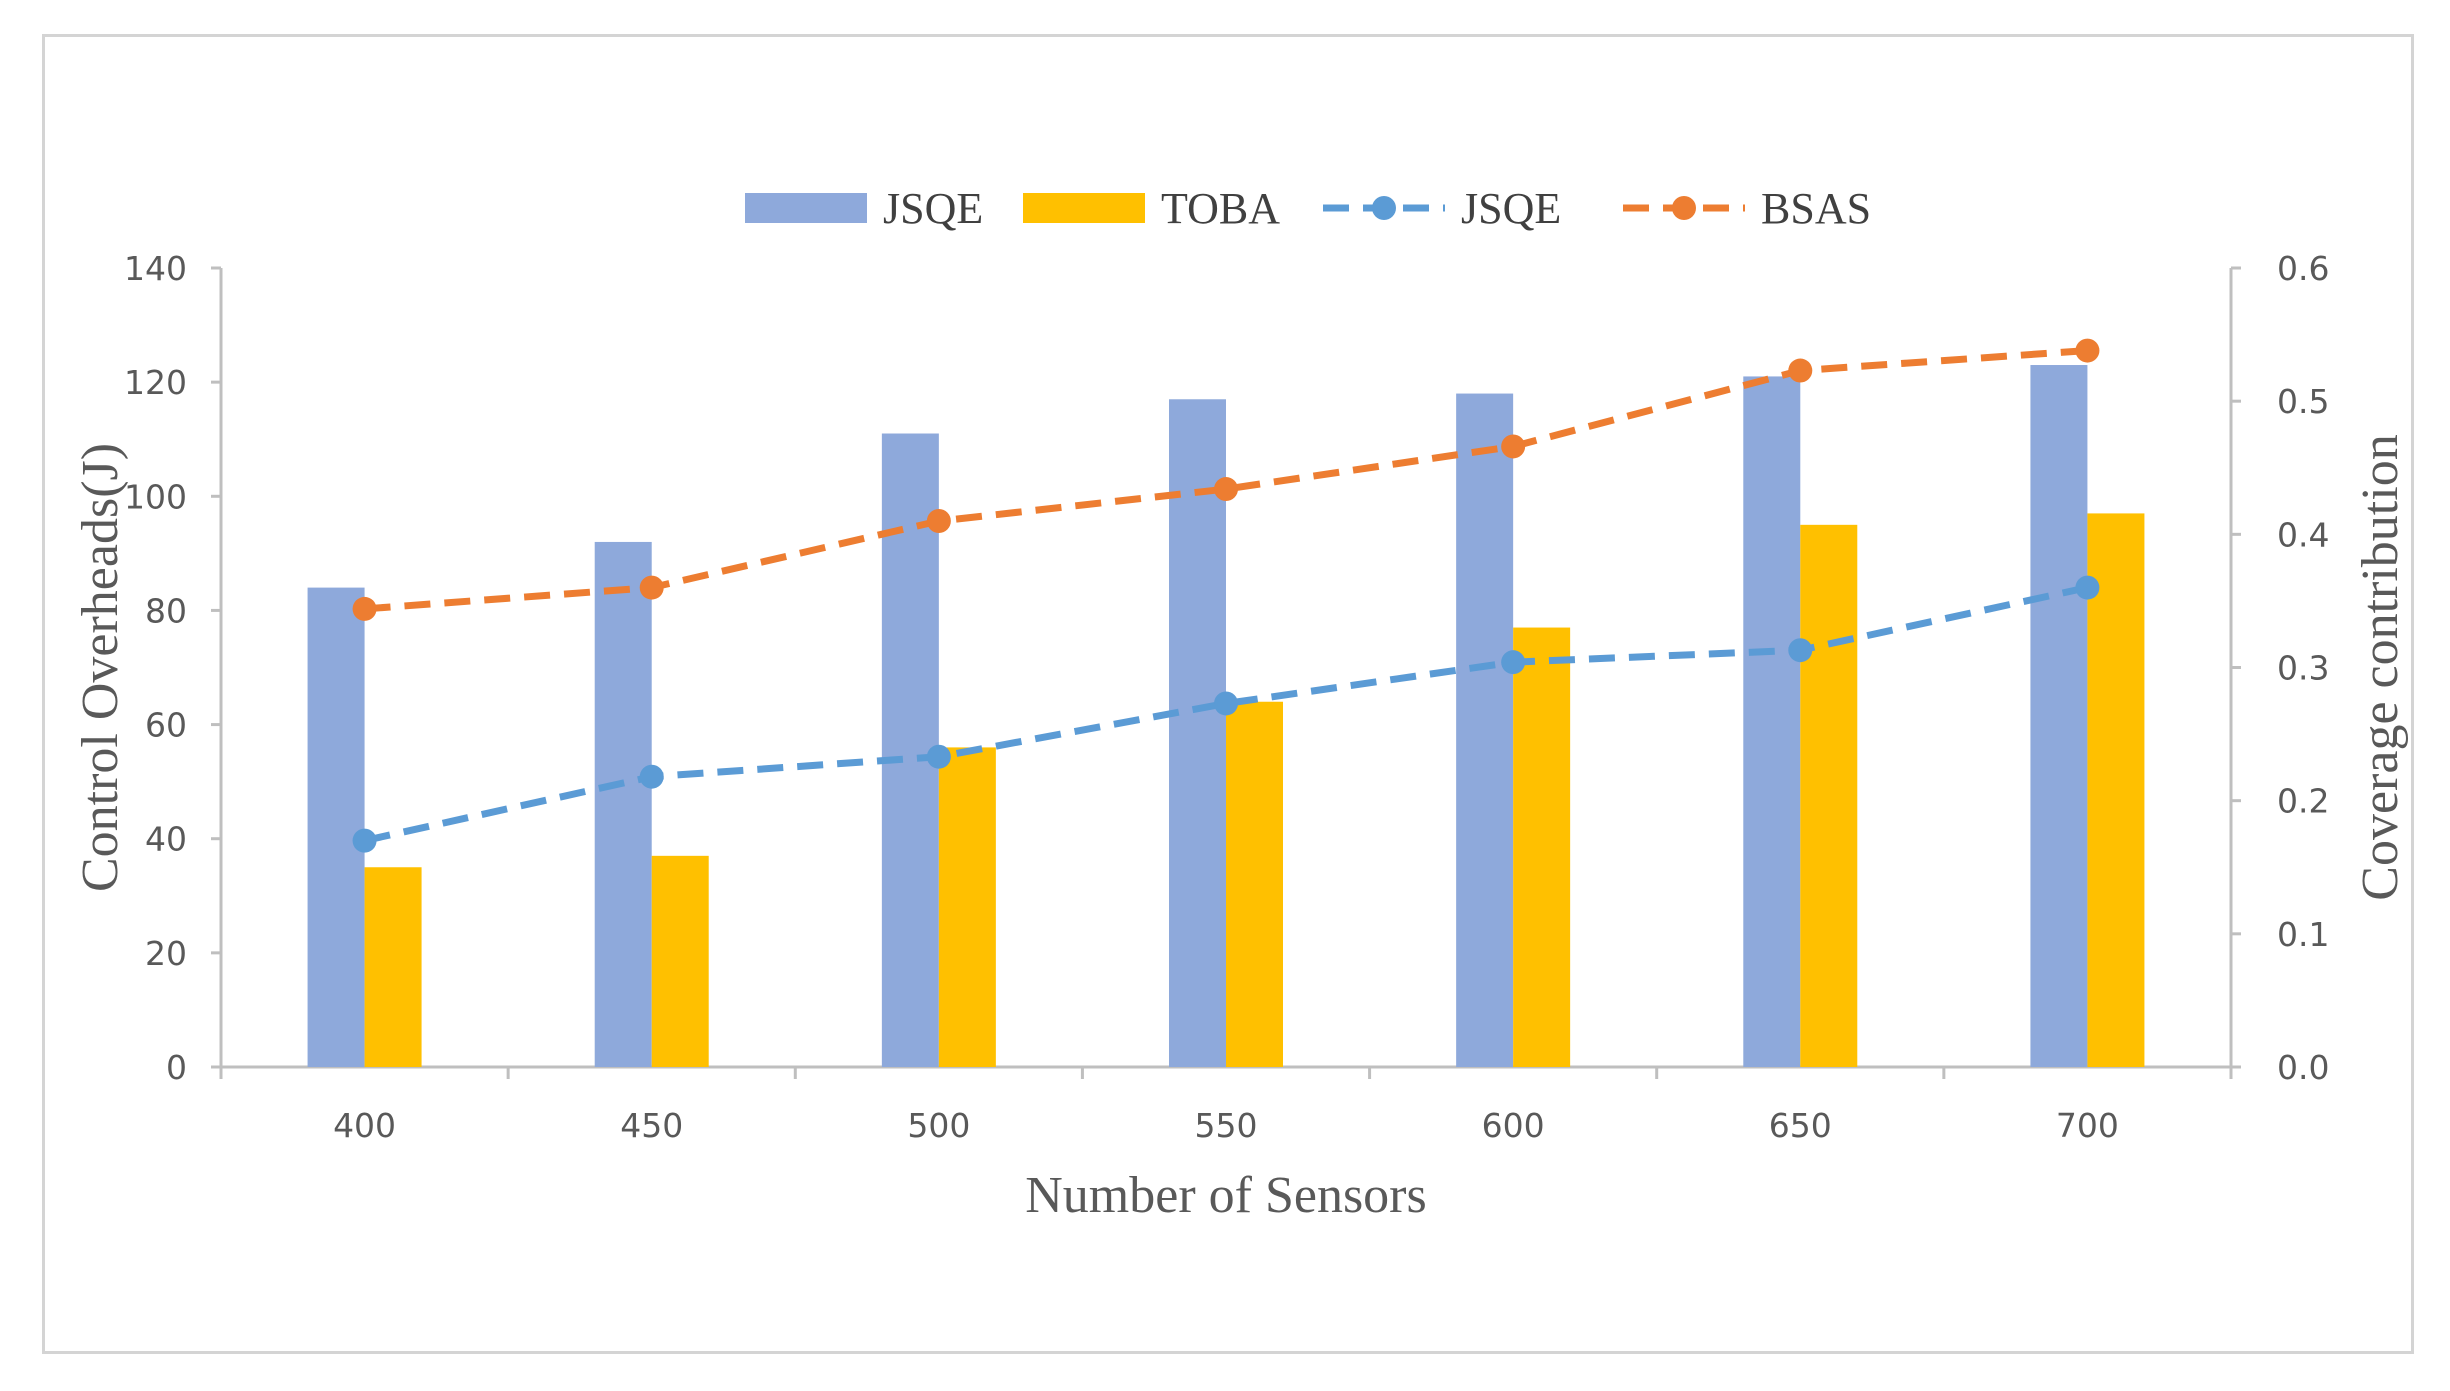 This screenshot has width=2450, height=1391. I want to click on y-axis-title: Control Overheads(J), so click(100, 667).